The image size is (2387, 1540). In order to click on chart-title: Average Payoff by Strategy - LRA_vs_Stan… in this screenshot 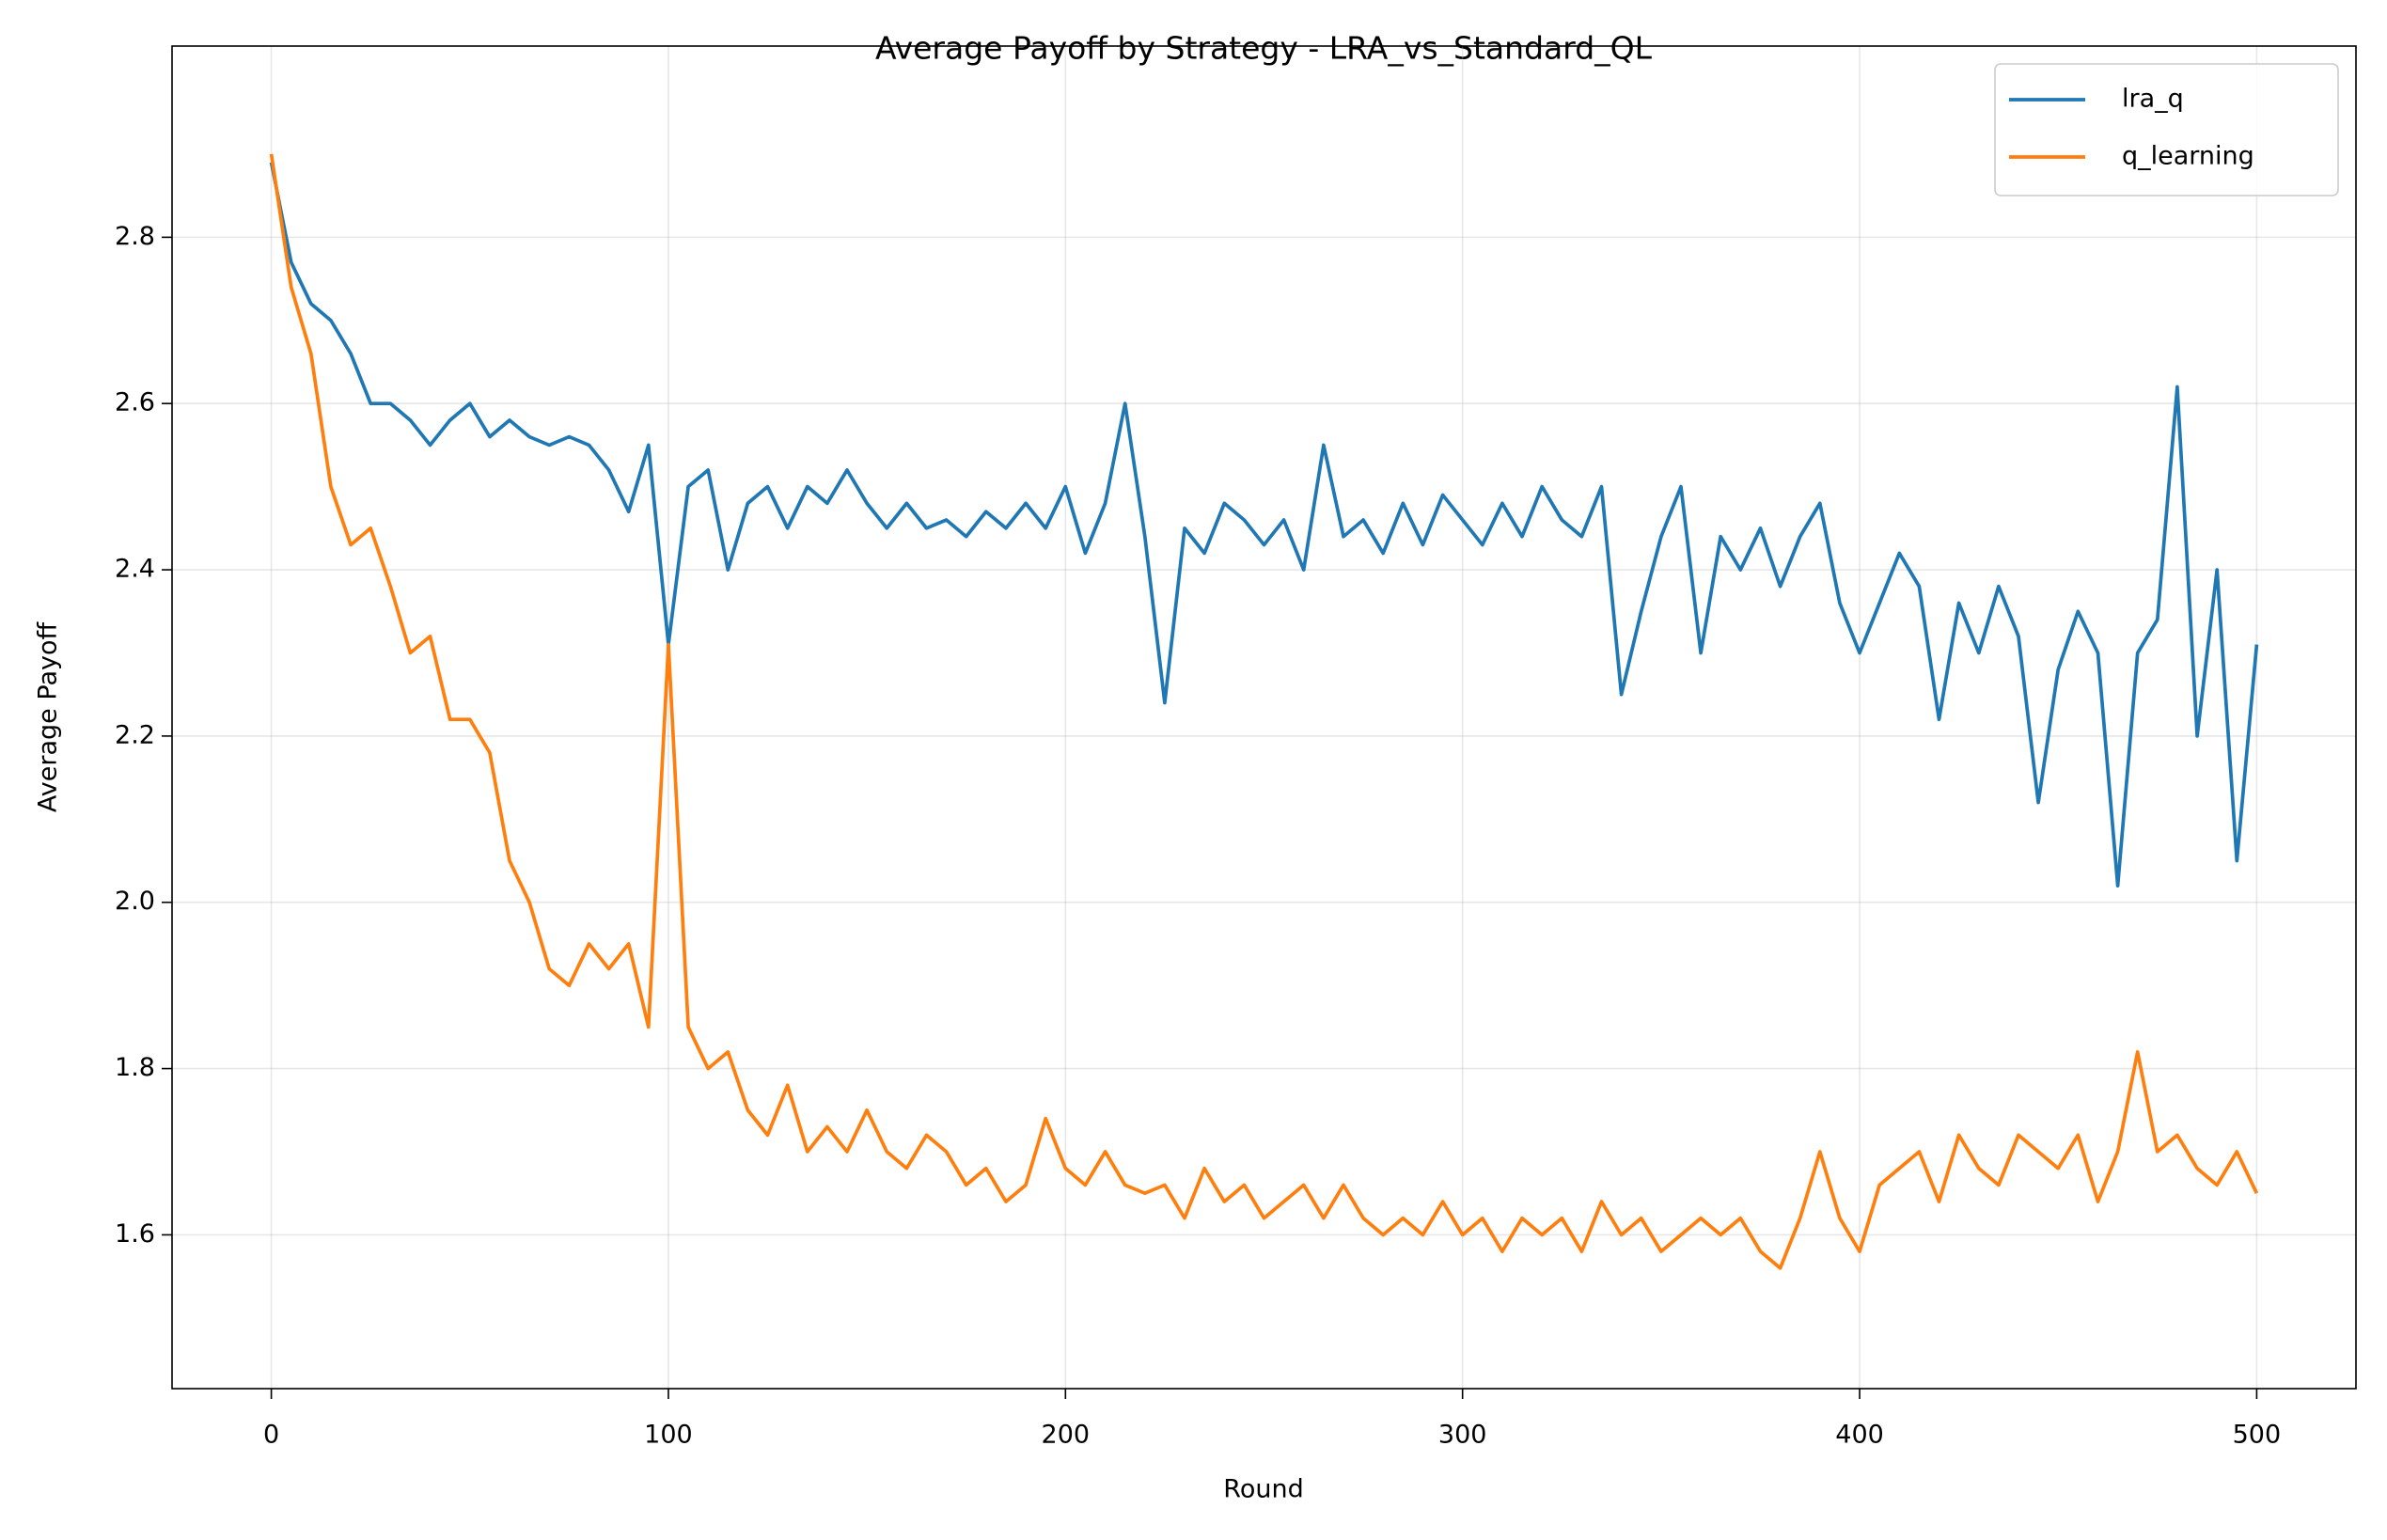, I will do `click(1264, 49)`.